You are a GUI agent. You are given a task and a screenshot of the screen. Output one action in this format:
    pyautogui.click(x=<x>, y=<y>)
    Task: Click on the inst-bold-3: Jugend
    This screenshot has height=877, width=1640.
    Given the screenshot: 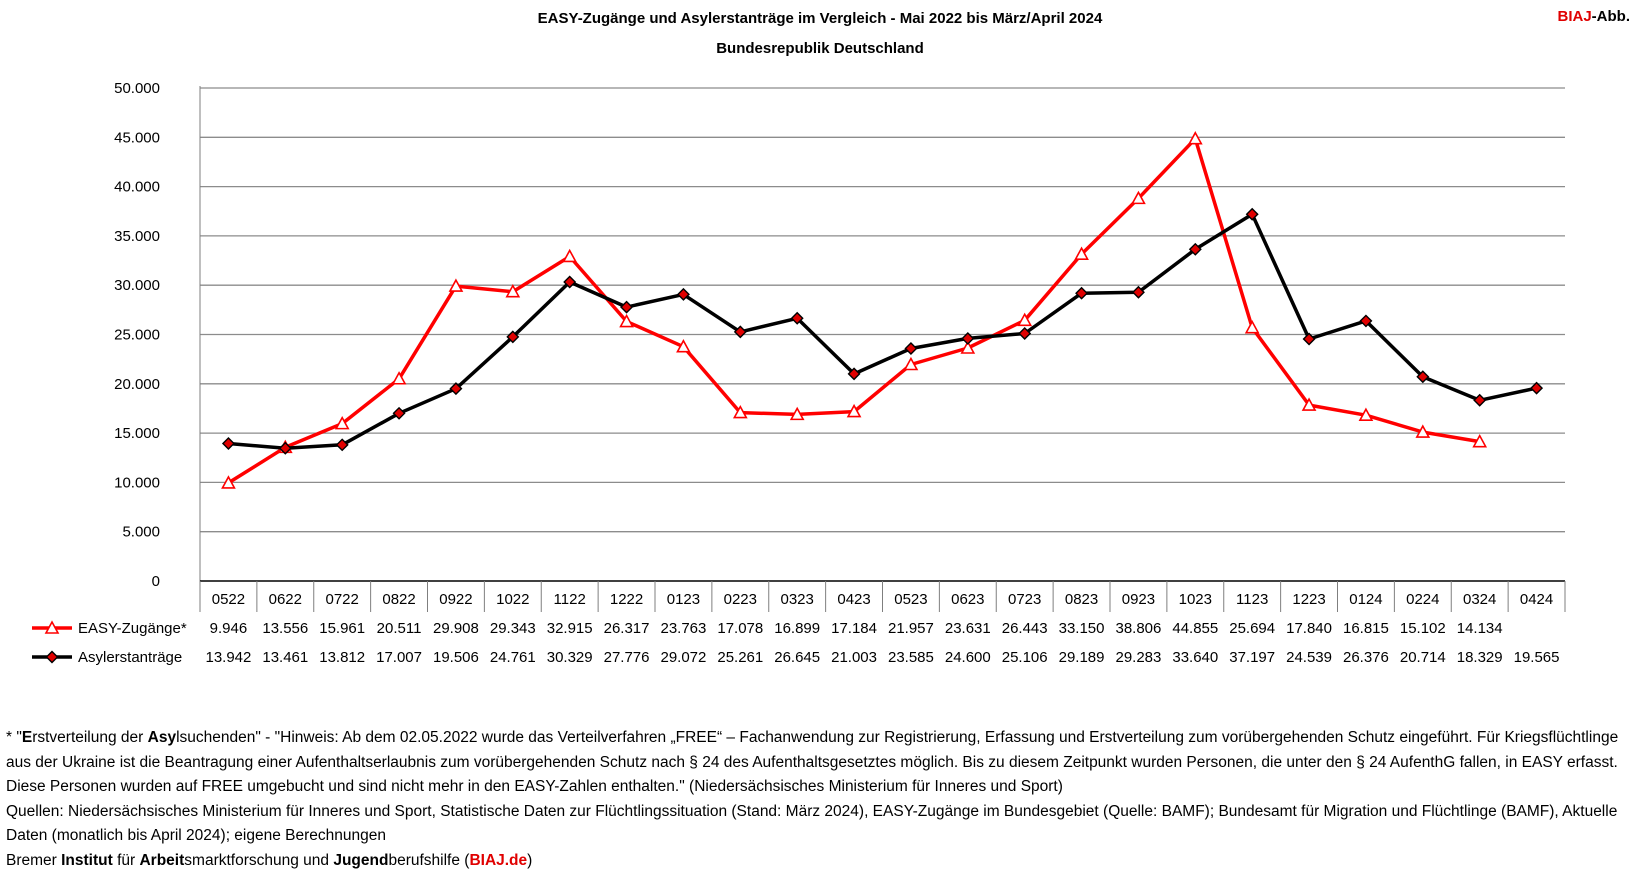 What is the action you would take?
    pyautogui.click(x=361, y=860)
    